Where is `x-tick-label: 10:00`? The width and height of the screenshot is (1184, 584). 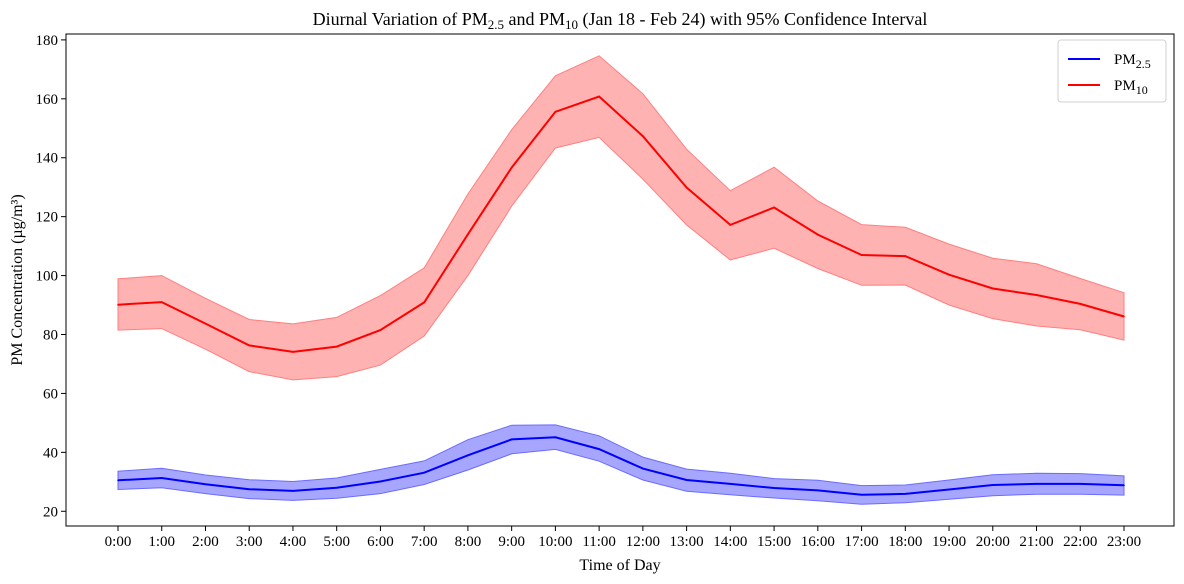 x-tick-label: 10:00 is located at coordinates (555, 542).